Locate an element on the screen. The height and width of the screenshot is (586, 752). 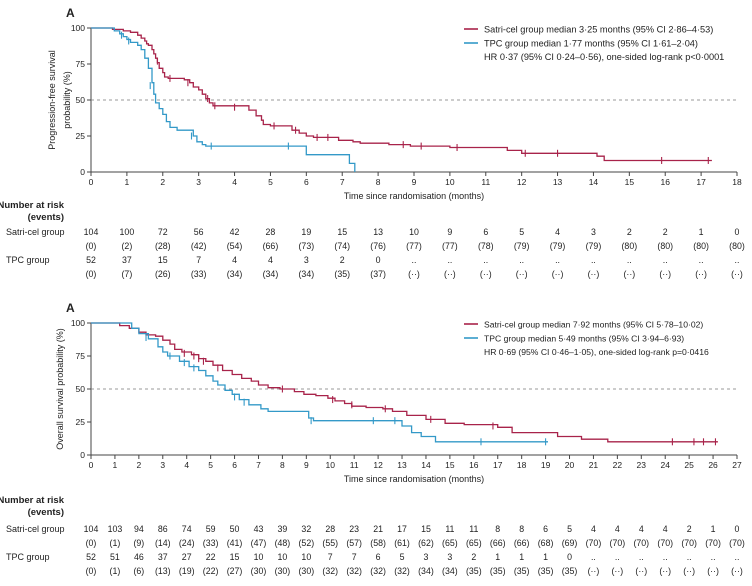
satri-cel-events-value: (68) is located at coordinates (546, 543).